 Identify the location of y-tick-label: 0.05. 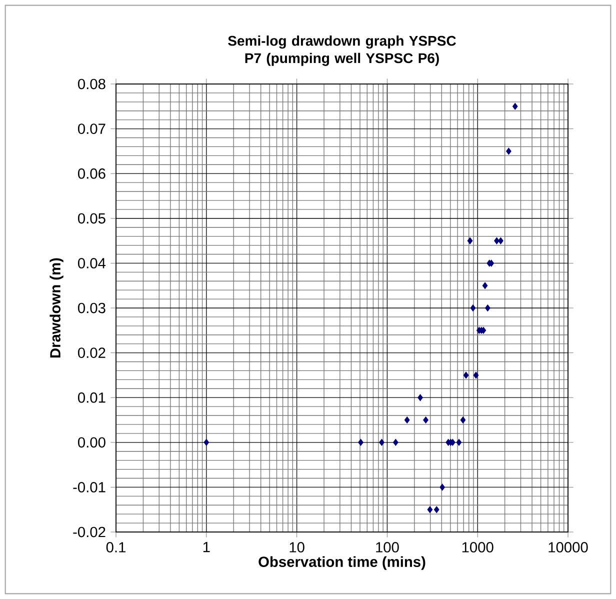
(92, 218).